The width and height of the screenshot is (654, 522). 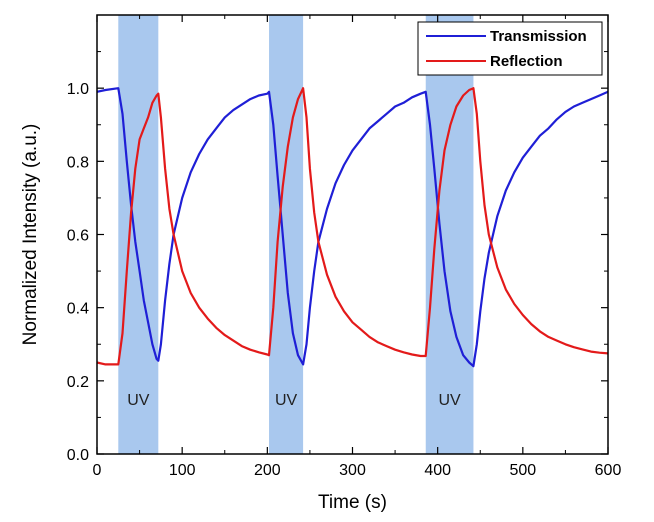 What do you see at coordinates (608, 470) in the screenshot?
I see `x-tick-label: 600` at bounding box center [608, 470].